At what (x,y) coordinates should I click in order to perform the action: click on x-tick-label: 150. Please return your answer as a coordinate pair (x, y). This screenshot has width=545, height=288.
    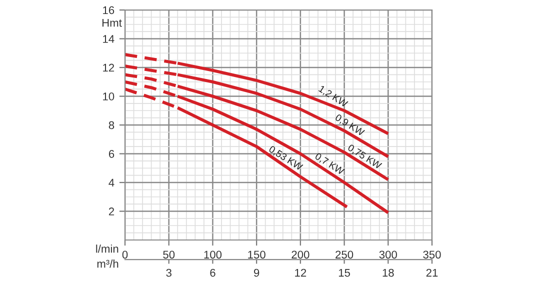
    Looking at the image, I should click on (257, 254).